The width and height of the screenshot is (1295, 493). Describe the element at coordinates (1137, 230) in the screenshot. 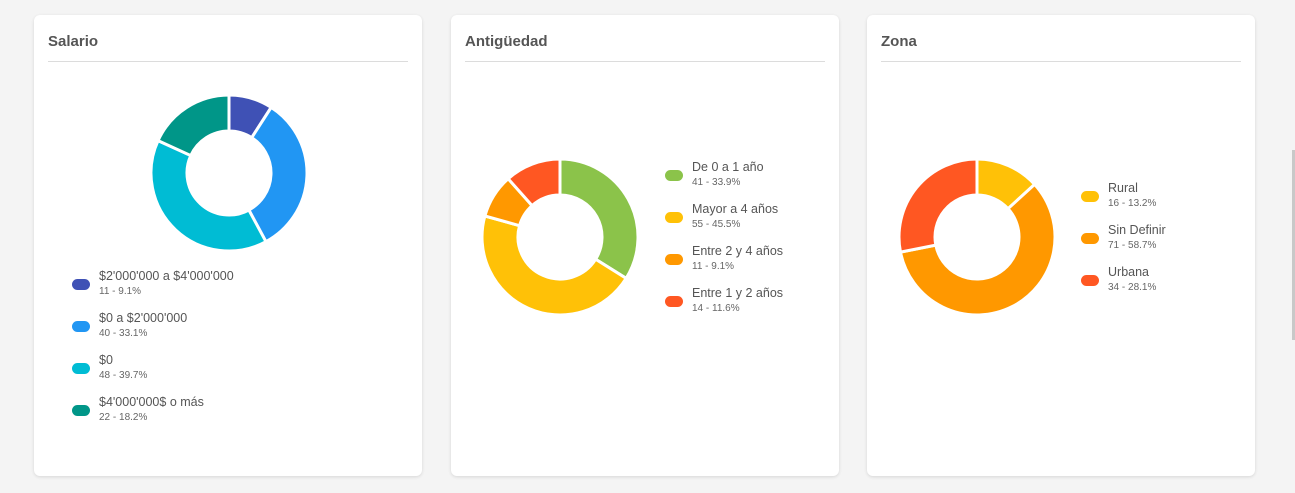

I see `legend-label: Sin Definir` at that location.